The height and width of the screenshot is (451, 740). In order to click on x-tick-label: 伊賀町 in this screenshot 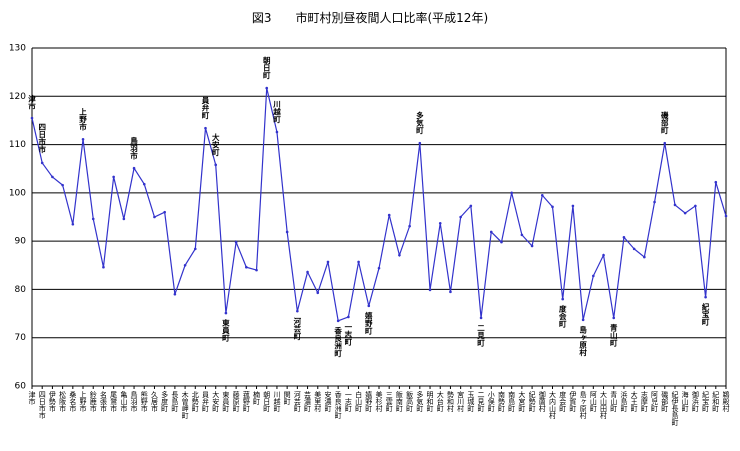, I will do `click(573, 401)`.